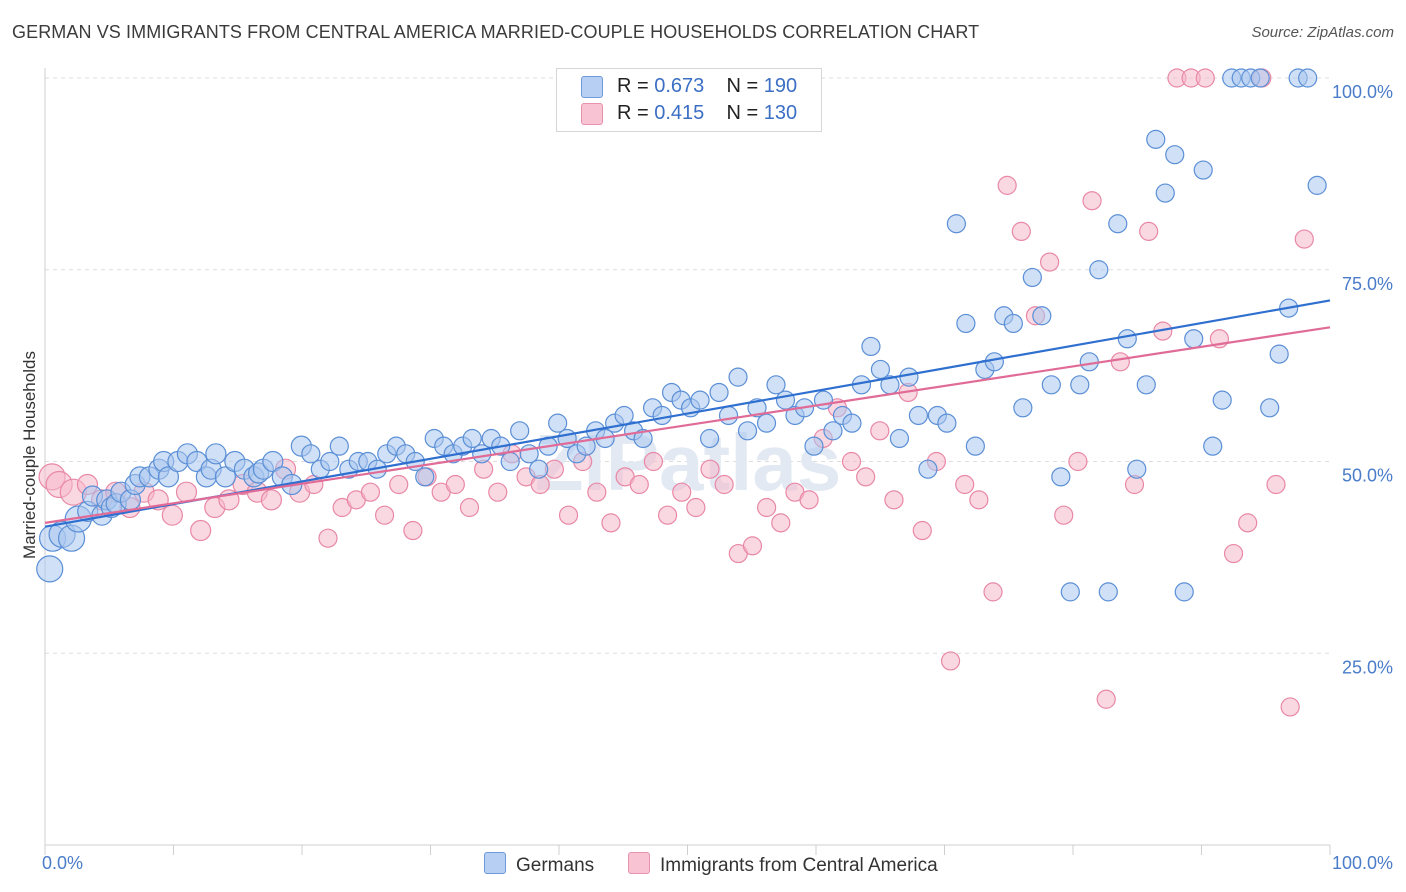  Describe the element at coordinates (1367, 284) in the screenshot. I see `y-tick-label: 75.0%` at that location.